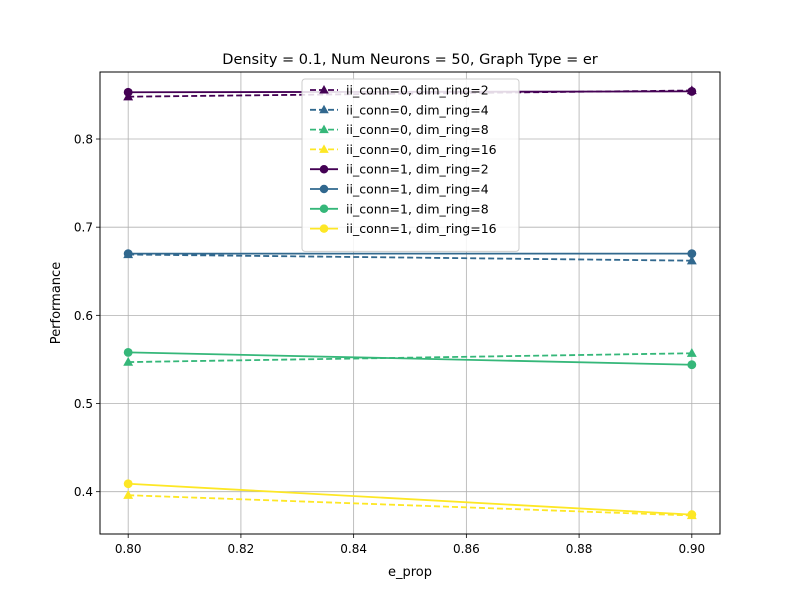 This screenshot has height=604, width=800. I want to click on y-tick-label: 0.6, so click(83, 316).